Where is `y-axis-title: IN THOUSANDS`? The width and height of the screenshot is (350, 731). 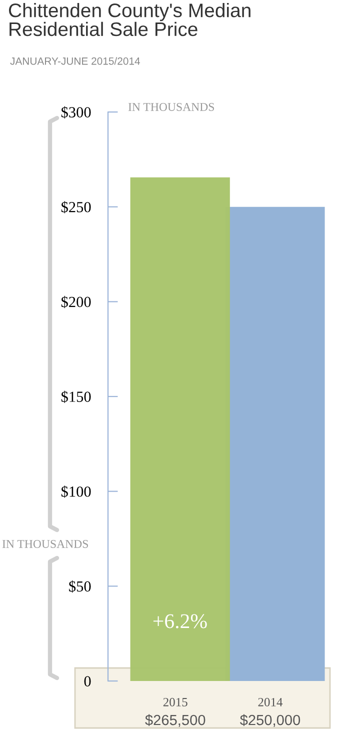
y-axis-title: IN THOUSANDS is located at coordinates (45, 544).